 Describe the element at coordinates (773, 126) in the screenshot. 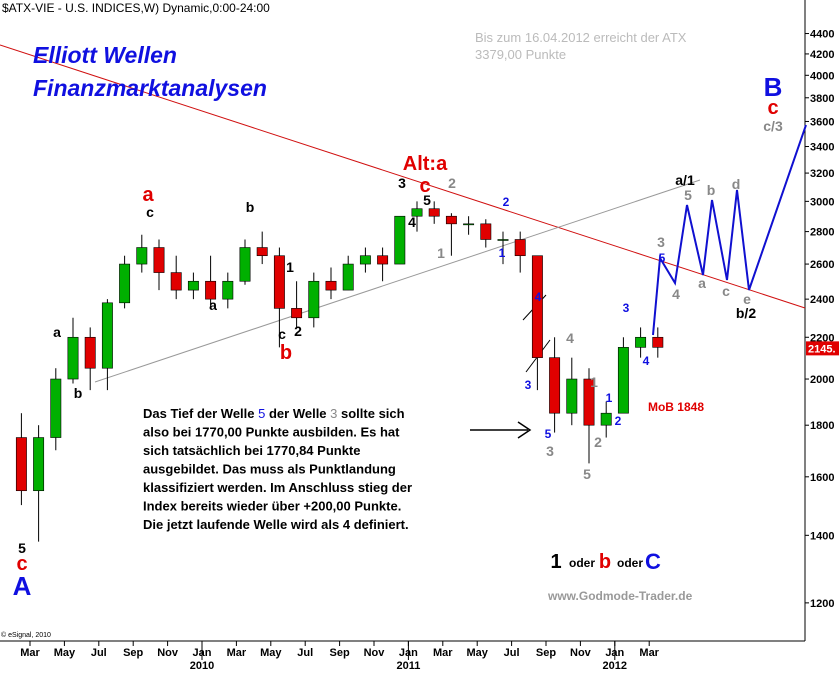

I see `wave-label: c/3` at that location.